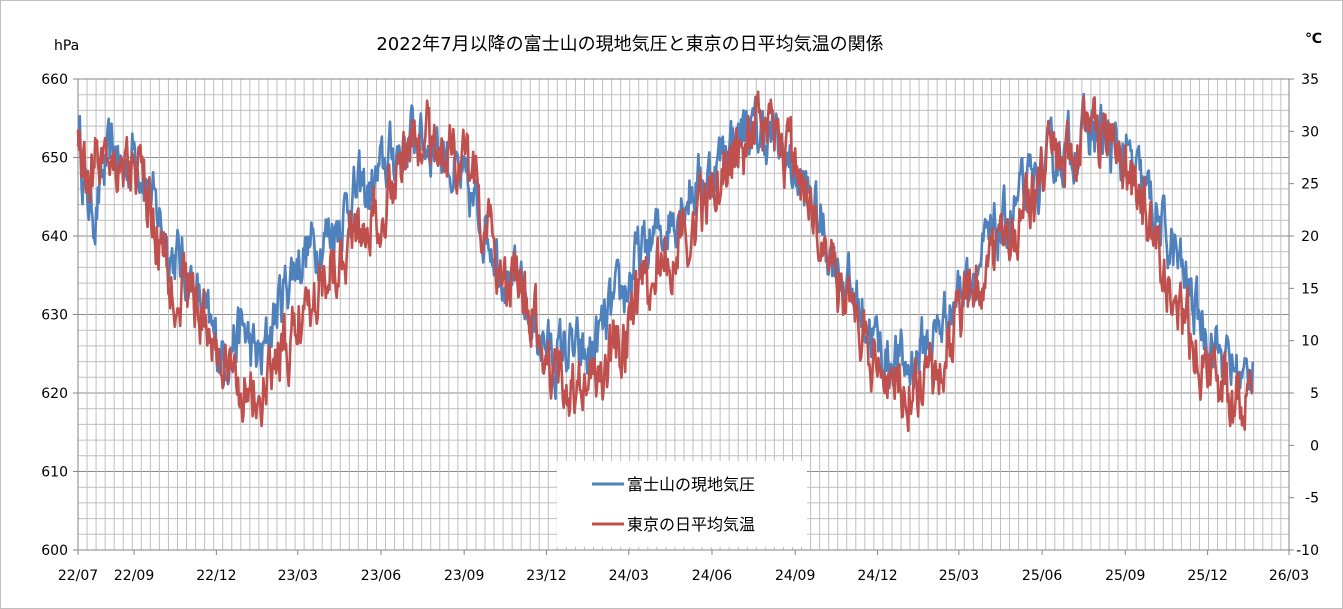  I want to click on legend-box, so click(682, 504).